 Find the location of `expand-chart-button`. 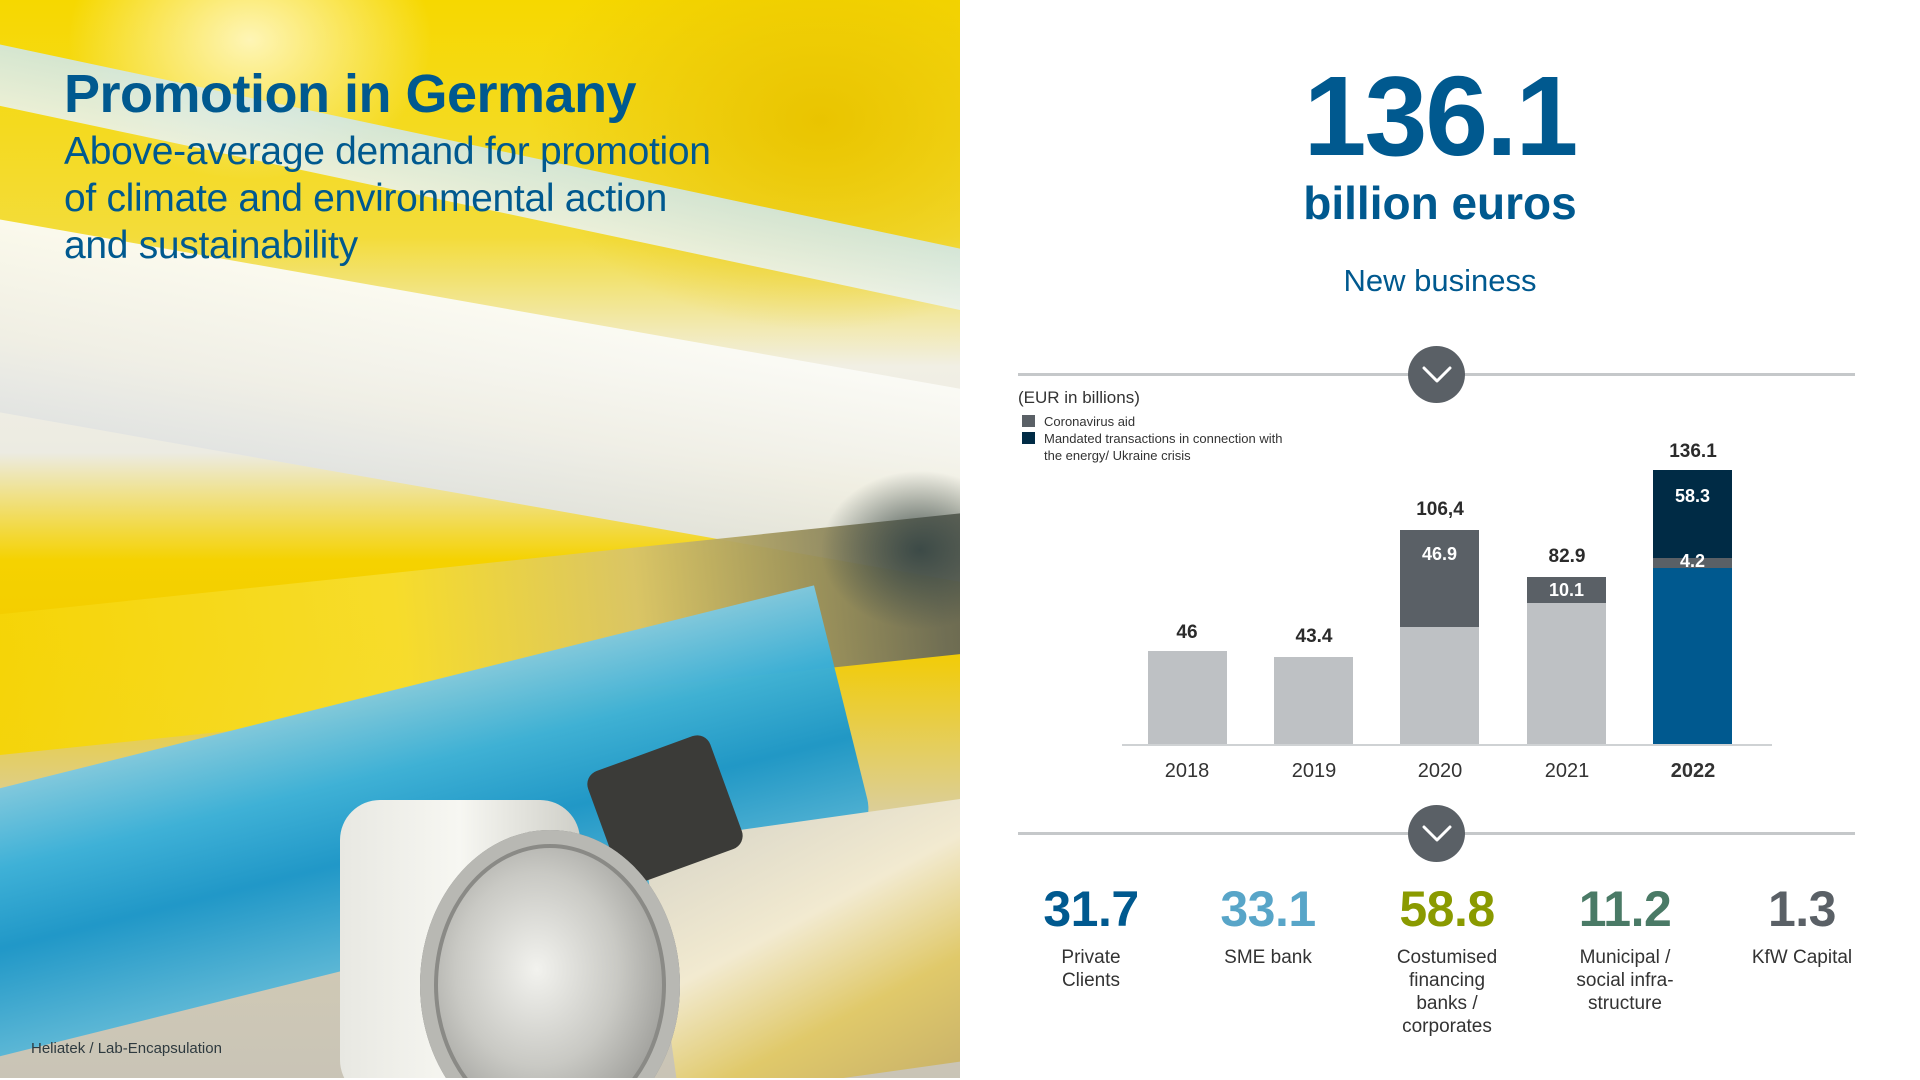

expand-chart-button is located at coordinates (1436, 374).